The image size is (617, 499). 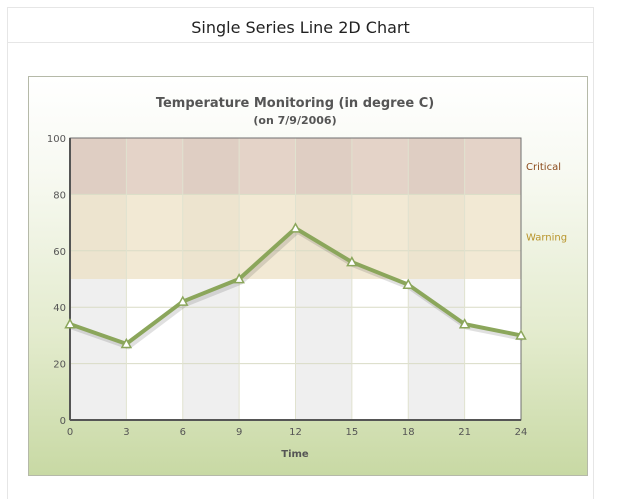 What do you see at coordinates (295, 454) in the screenshot?
I see `x-axis-label: Time` at bounding box center [295, 454].